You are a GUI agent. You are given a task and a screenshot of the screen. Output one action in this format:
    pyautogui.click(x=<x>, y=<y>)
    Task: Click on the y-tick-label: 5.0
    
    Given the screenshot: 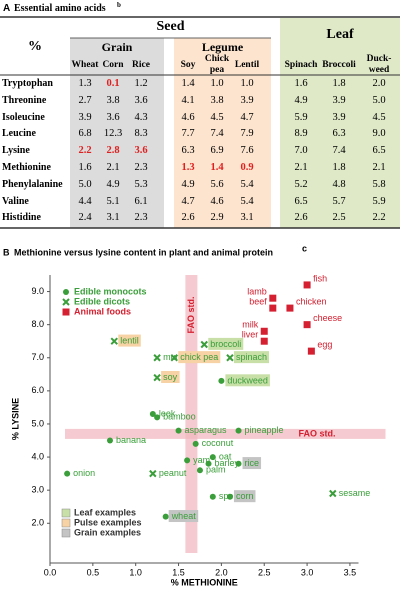 What is the action you would take?
    pyautogui.click(x=37, y=423)
    